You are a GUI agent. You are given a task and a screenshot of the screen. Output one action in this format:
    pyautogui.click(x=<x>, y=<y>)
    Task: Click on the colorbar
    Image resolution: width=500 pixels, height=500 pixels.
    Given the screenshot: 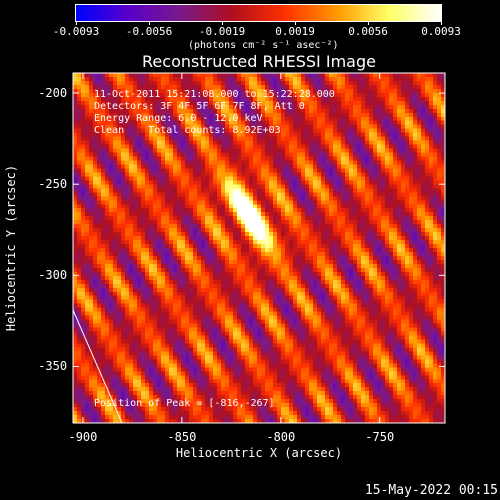 What is the action you would take?
    pyautogui.click(x=258, y=13)
    